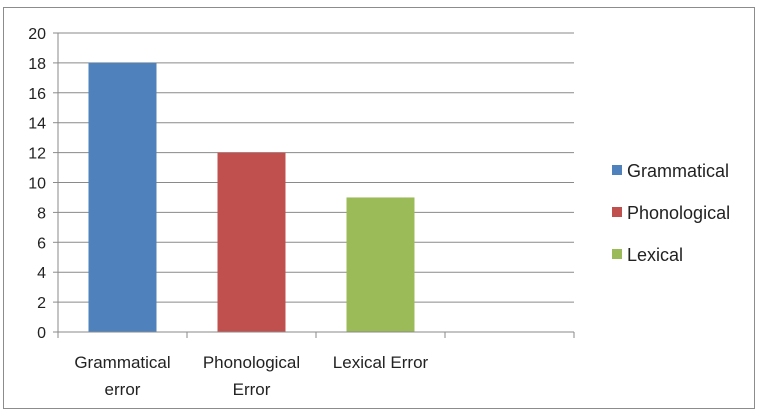  What do you see at coordinates (37, 124) in the screenshot?
I see `y-tick-label-14: 14` at bounding box center [37, 124].